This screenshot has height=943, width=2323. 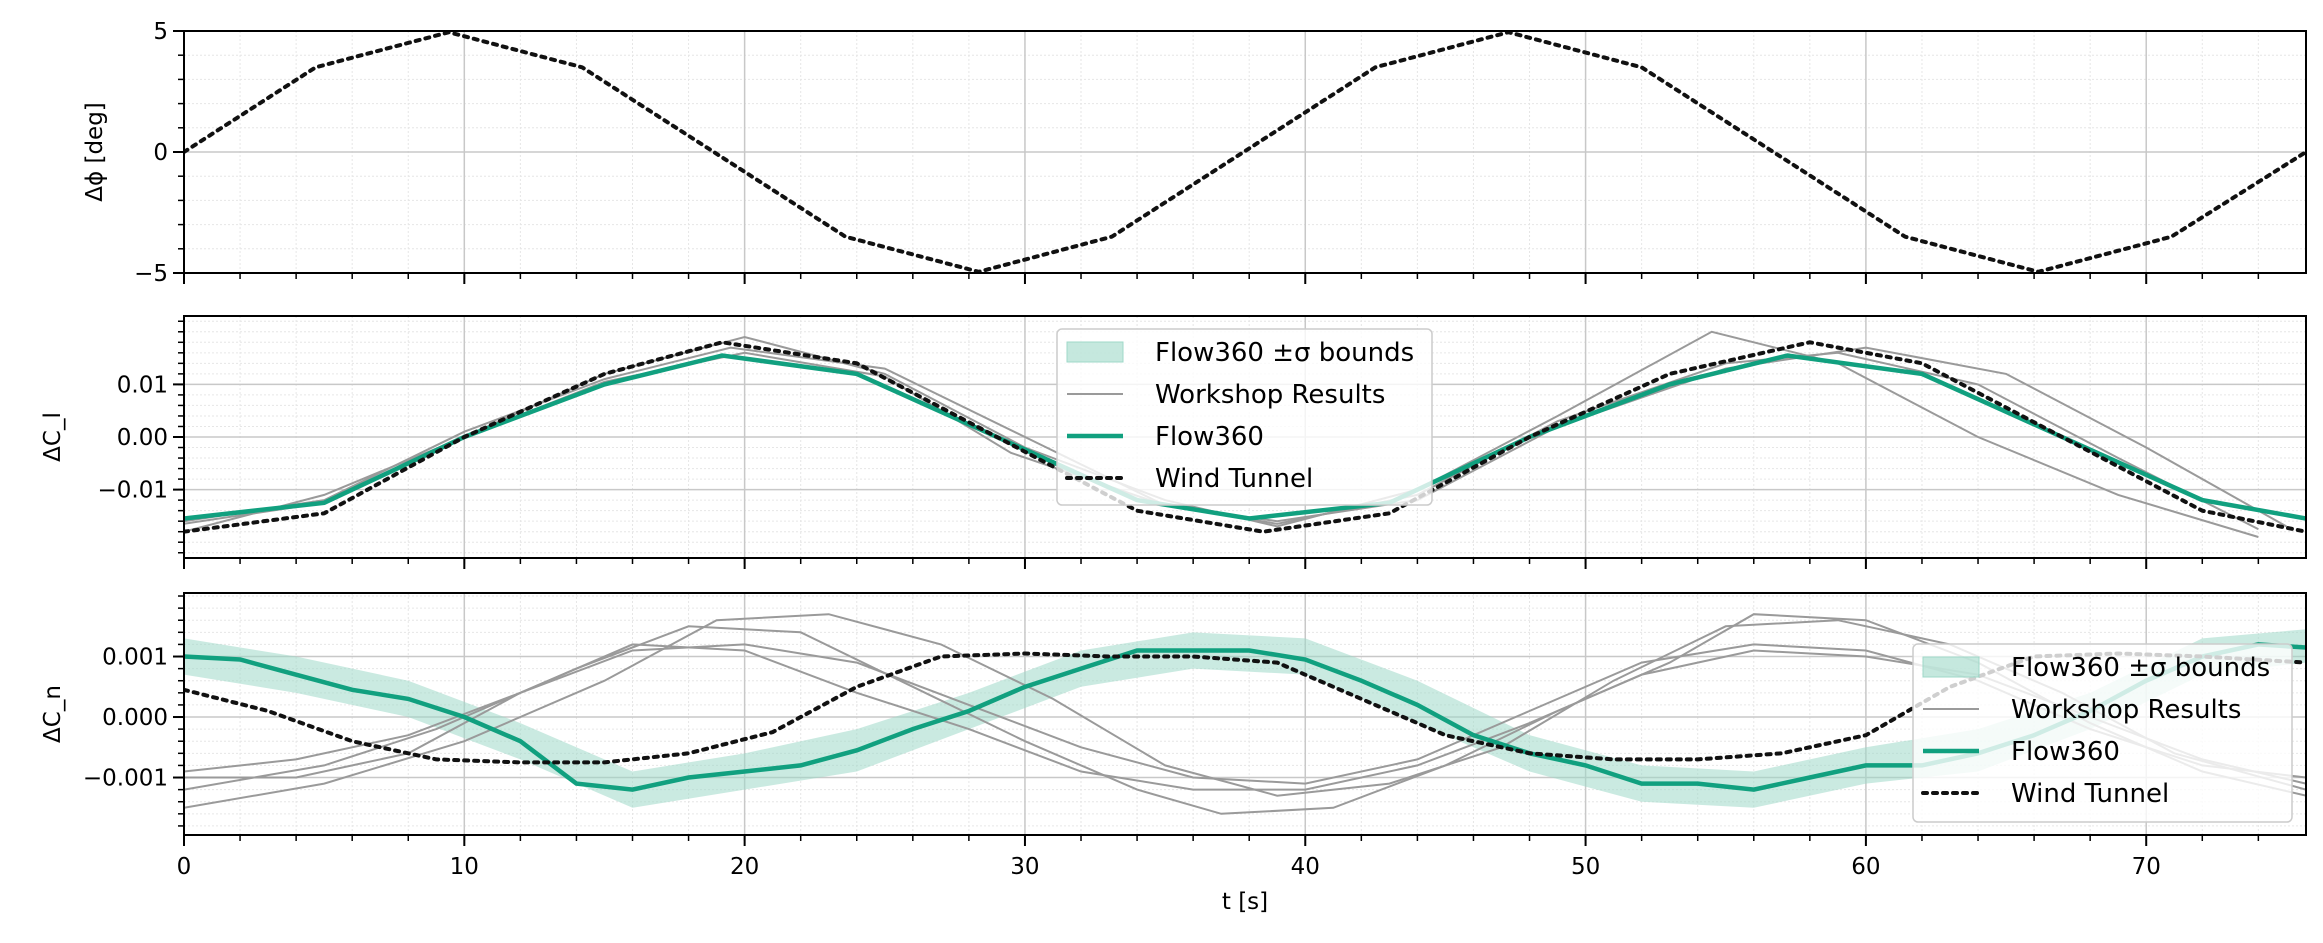 What do you see at coordinates (744, 867) in the screenshot?
I see `x-tick-label: 20` at bounding box center [744, 867].